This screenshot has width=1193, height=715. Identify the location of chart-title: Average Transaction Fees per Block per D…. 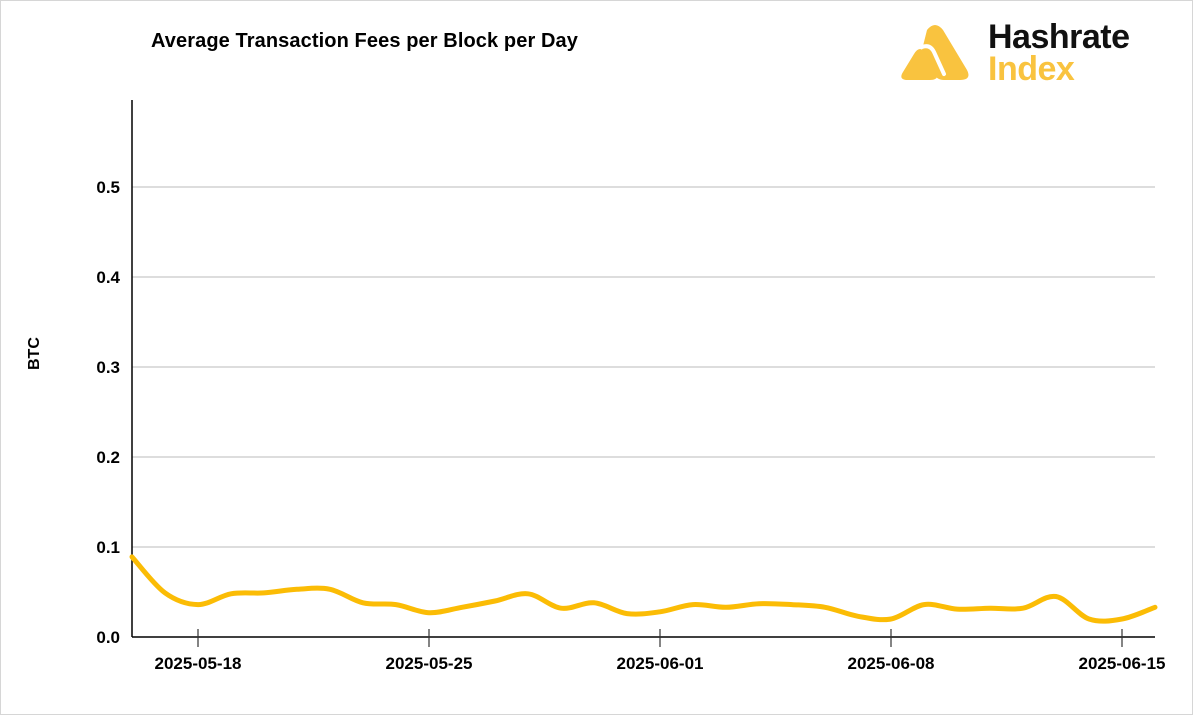
(364, 41).